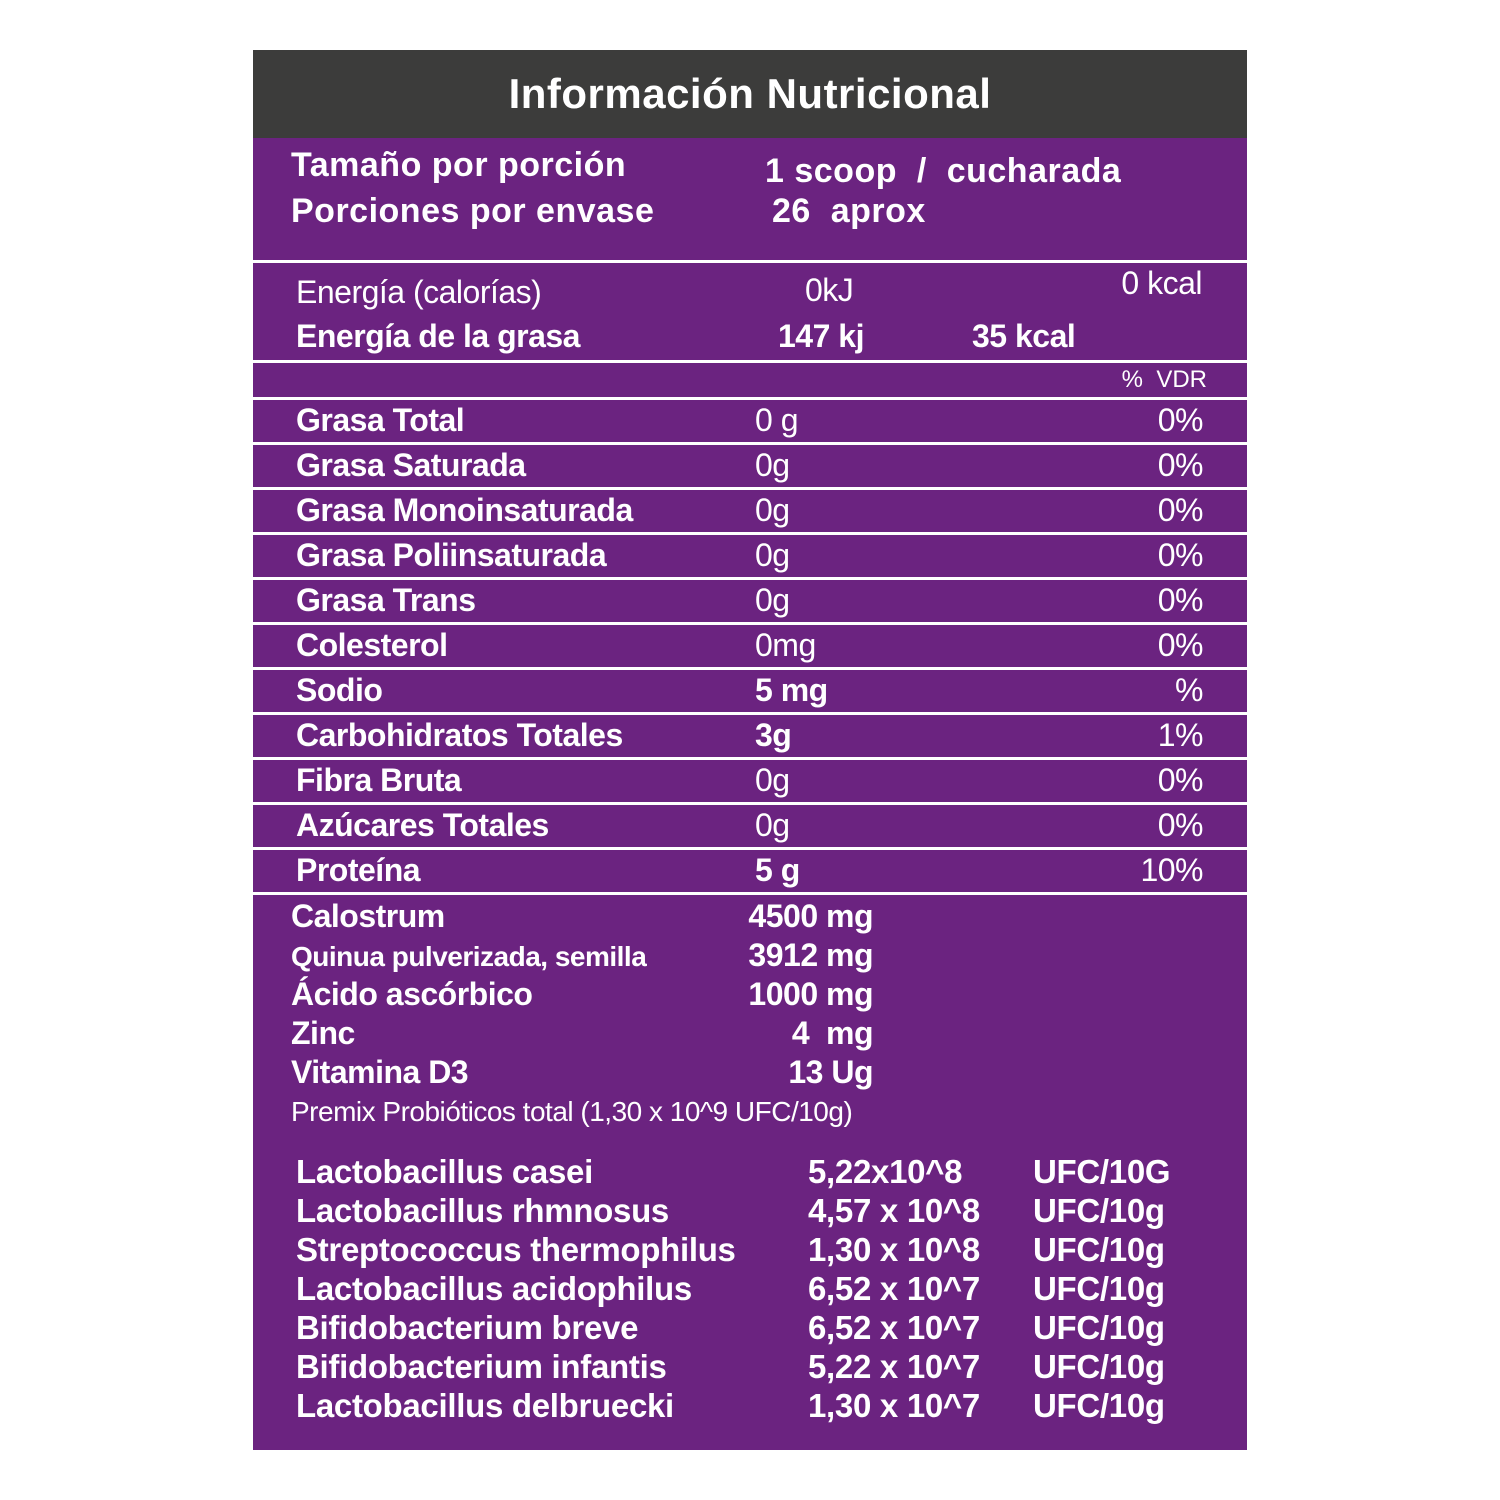  What do you see at coordinates (386, 600) in the screenshot?
I see `nutrient-name: Grasa Trans` at bounding box center [386, 600].